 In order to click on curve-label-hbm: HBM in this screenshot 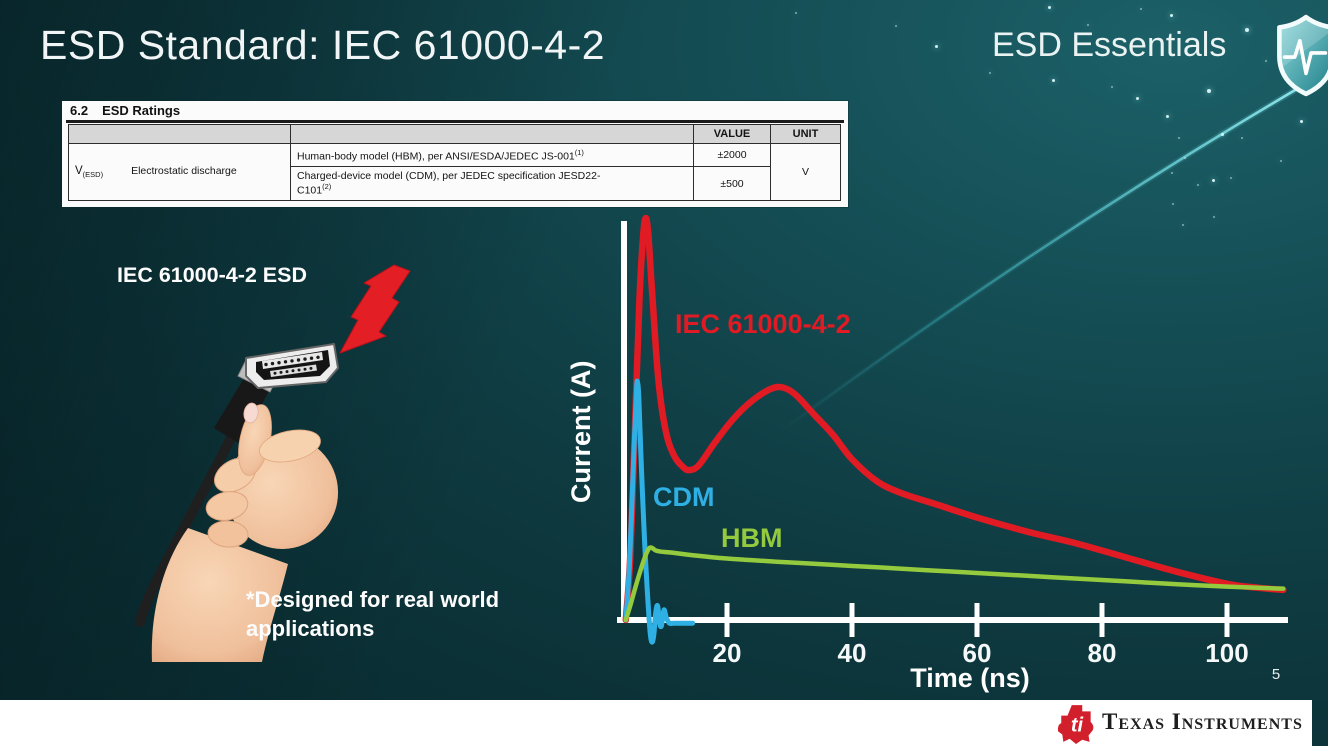, I will do `click(752, 538)`.